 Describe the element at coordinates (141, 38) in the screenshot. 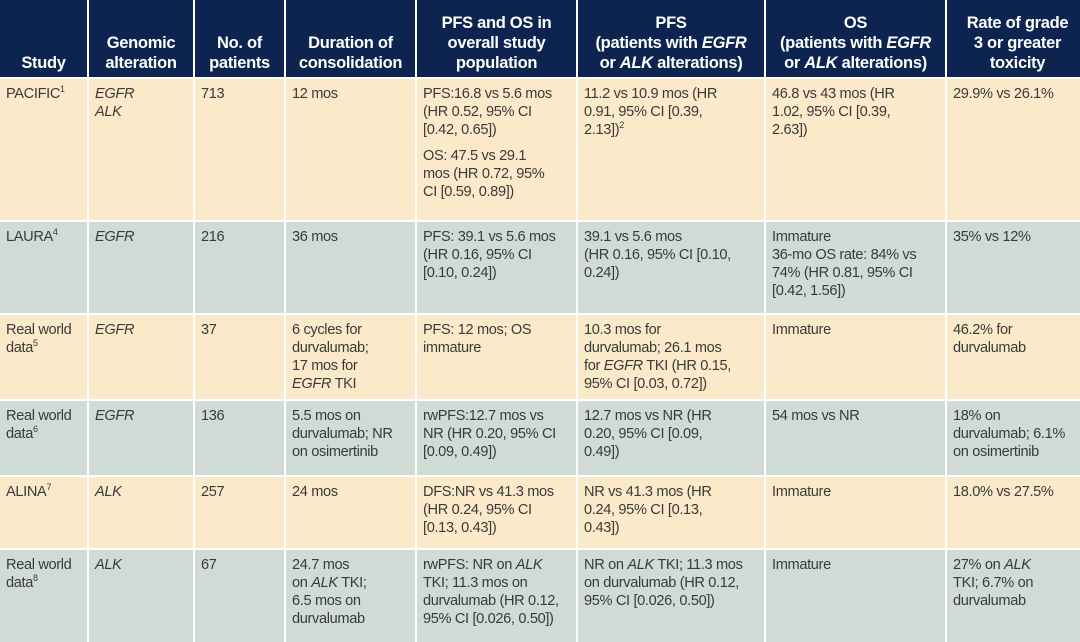

I see `column-header-genomic-alteration: Genomic alteration` at that location.